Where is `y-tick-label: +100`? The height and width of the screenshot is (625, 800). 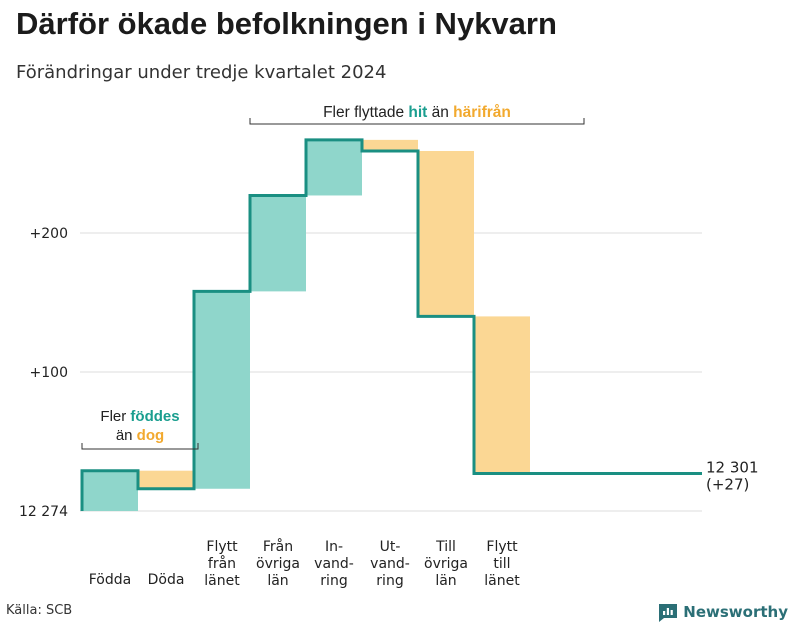
y-tick-label: +100 is located at coordinates (49, 373).